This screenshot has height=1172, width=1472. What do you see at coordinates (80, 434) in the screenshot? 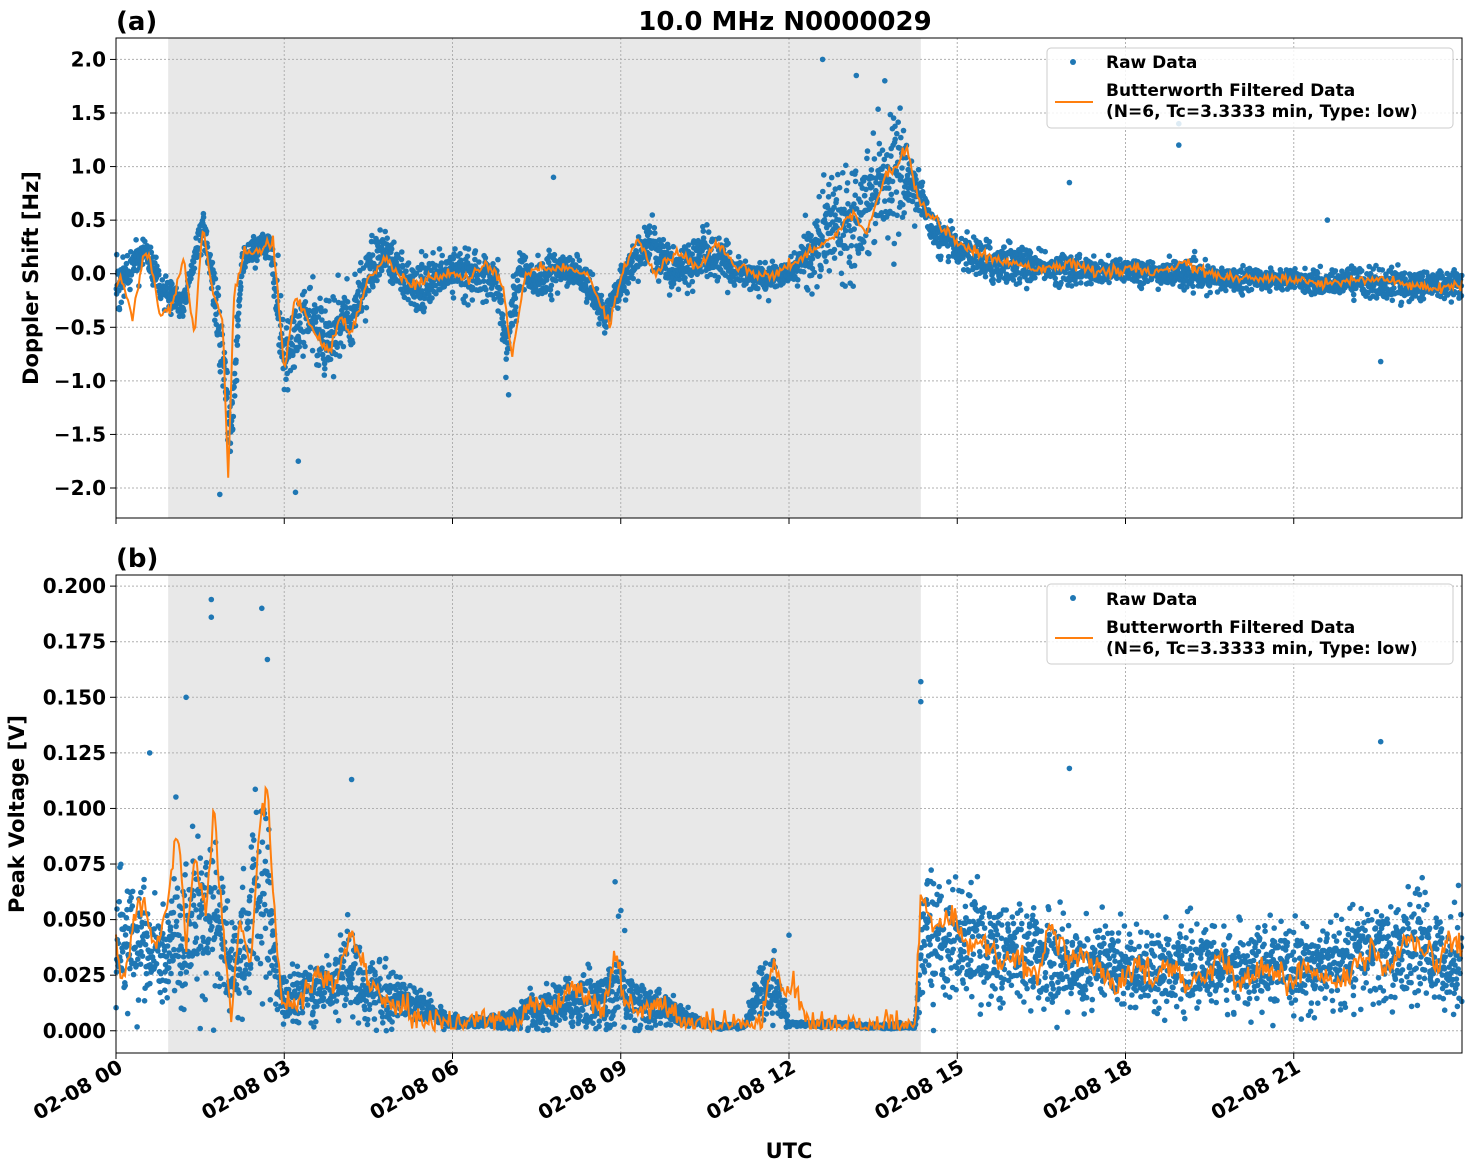
I see `y-tick-label: −1.5` at bounding box center [80, 434].